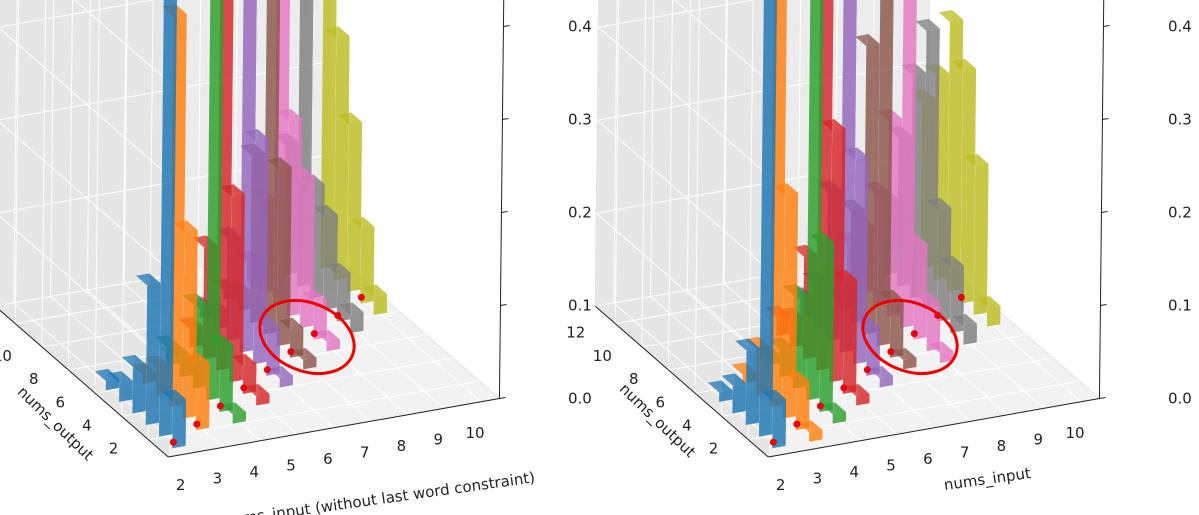 The height and width of the screenshot is (515, 1199). I want to click on z-tick-label: 0.3, so click(1180, 120).